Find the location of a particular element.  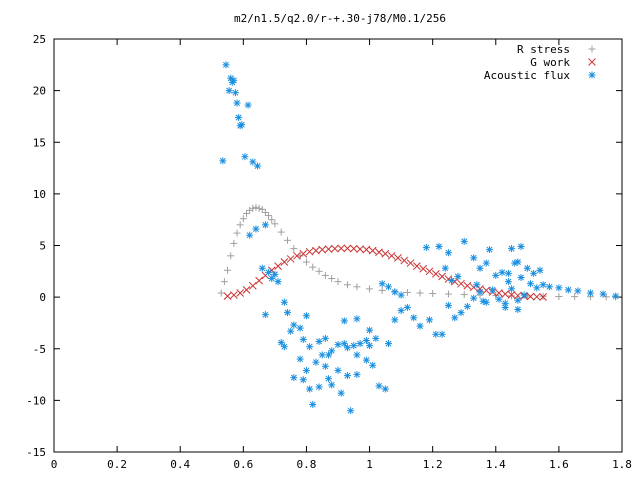

legend-label: G work is located at coordinates (550, 62).